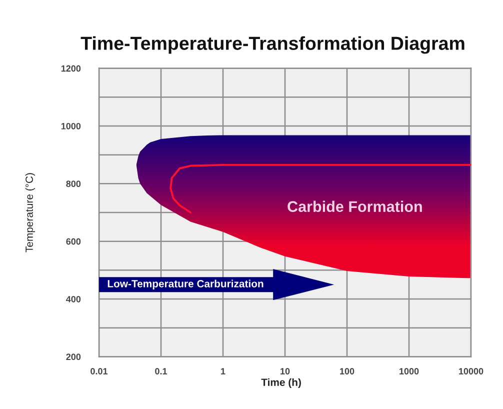 The width and height of the screenshot is (503, 409). What do you see at coordinates (186, 285) in the screenshot?
I see `annotation: Low-Temperature Carburization` at bounding box center [186, 285].